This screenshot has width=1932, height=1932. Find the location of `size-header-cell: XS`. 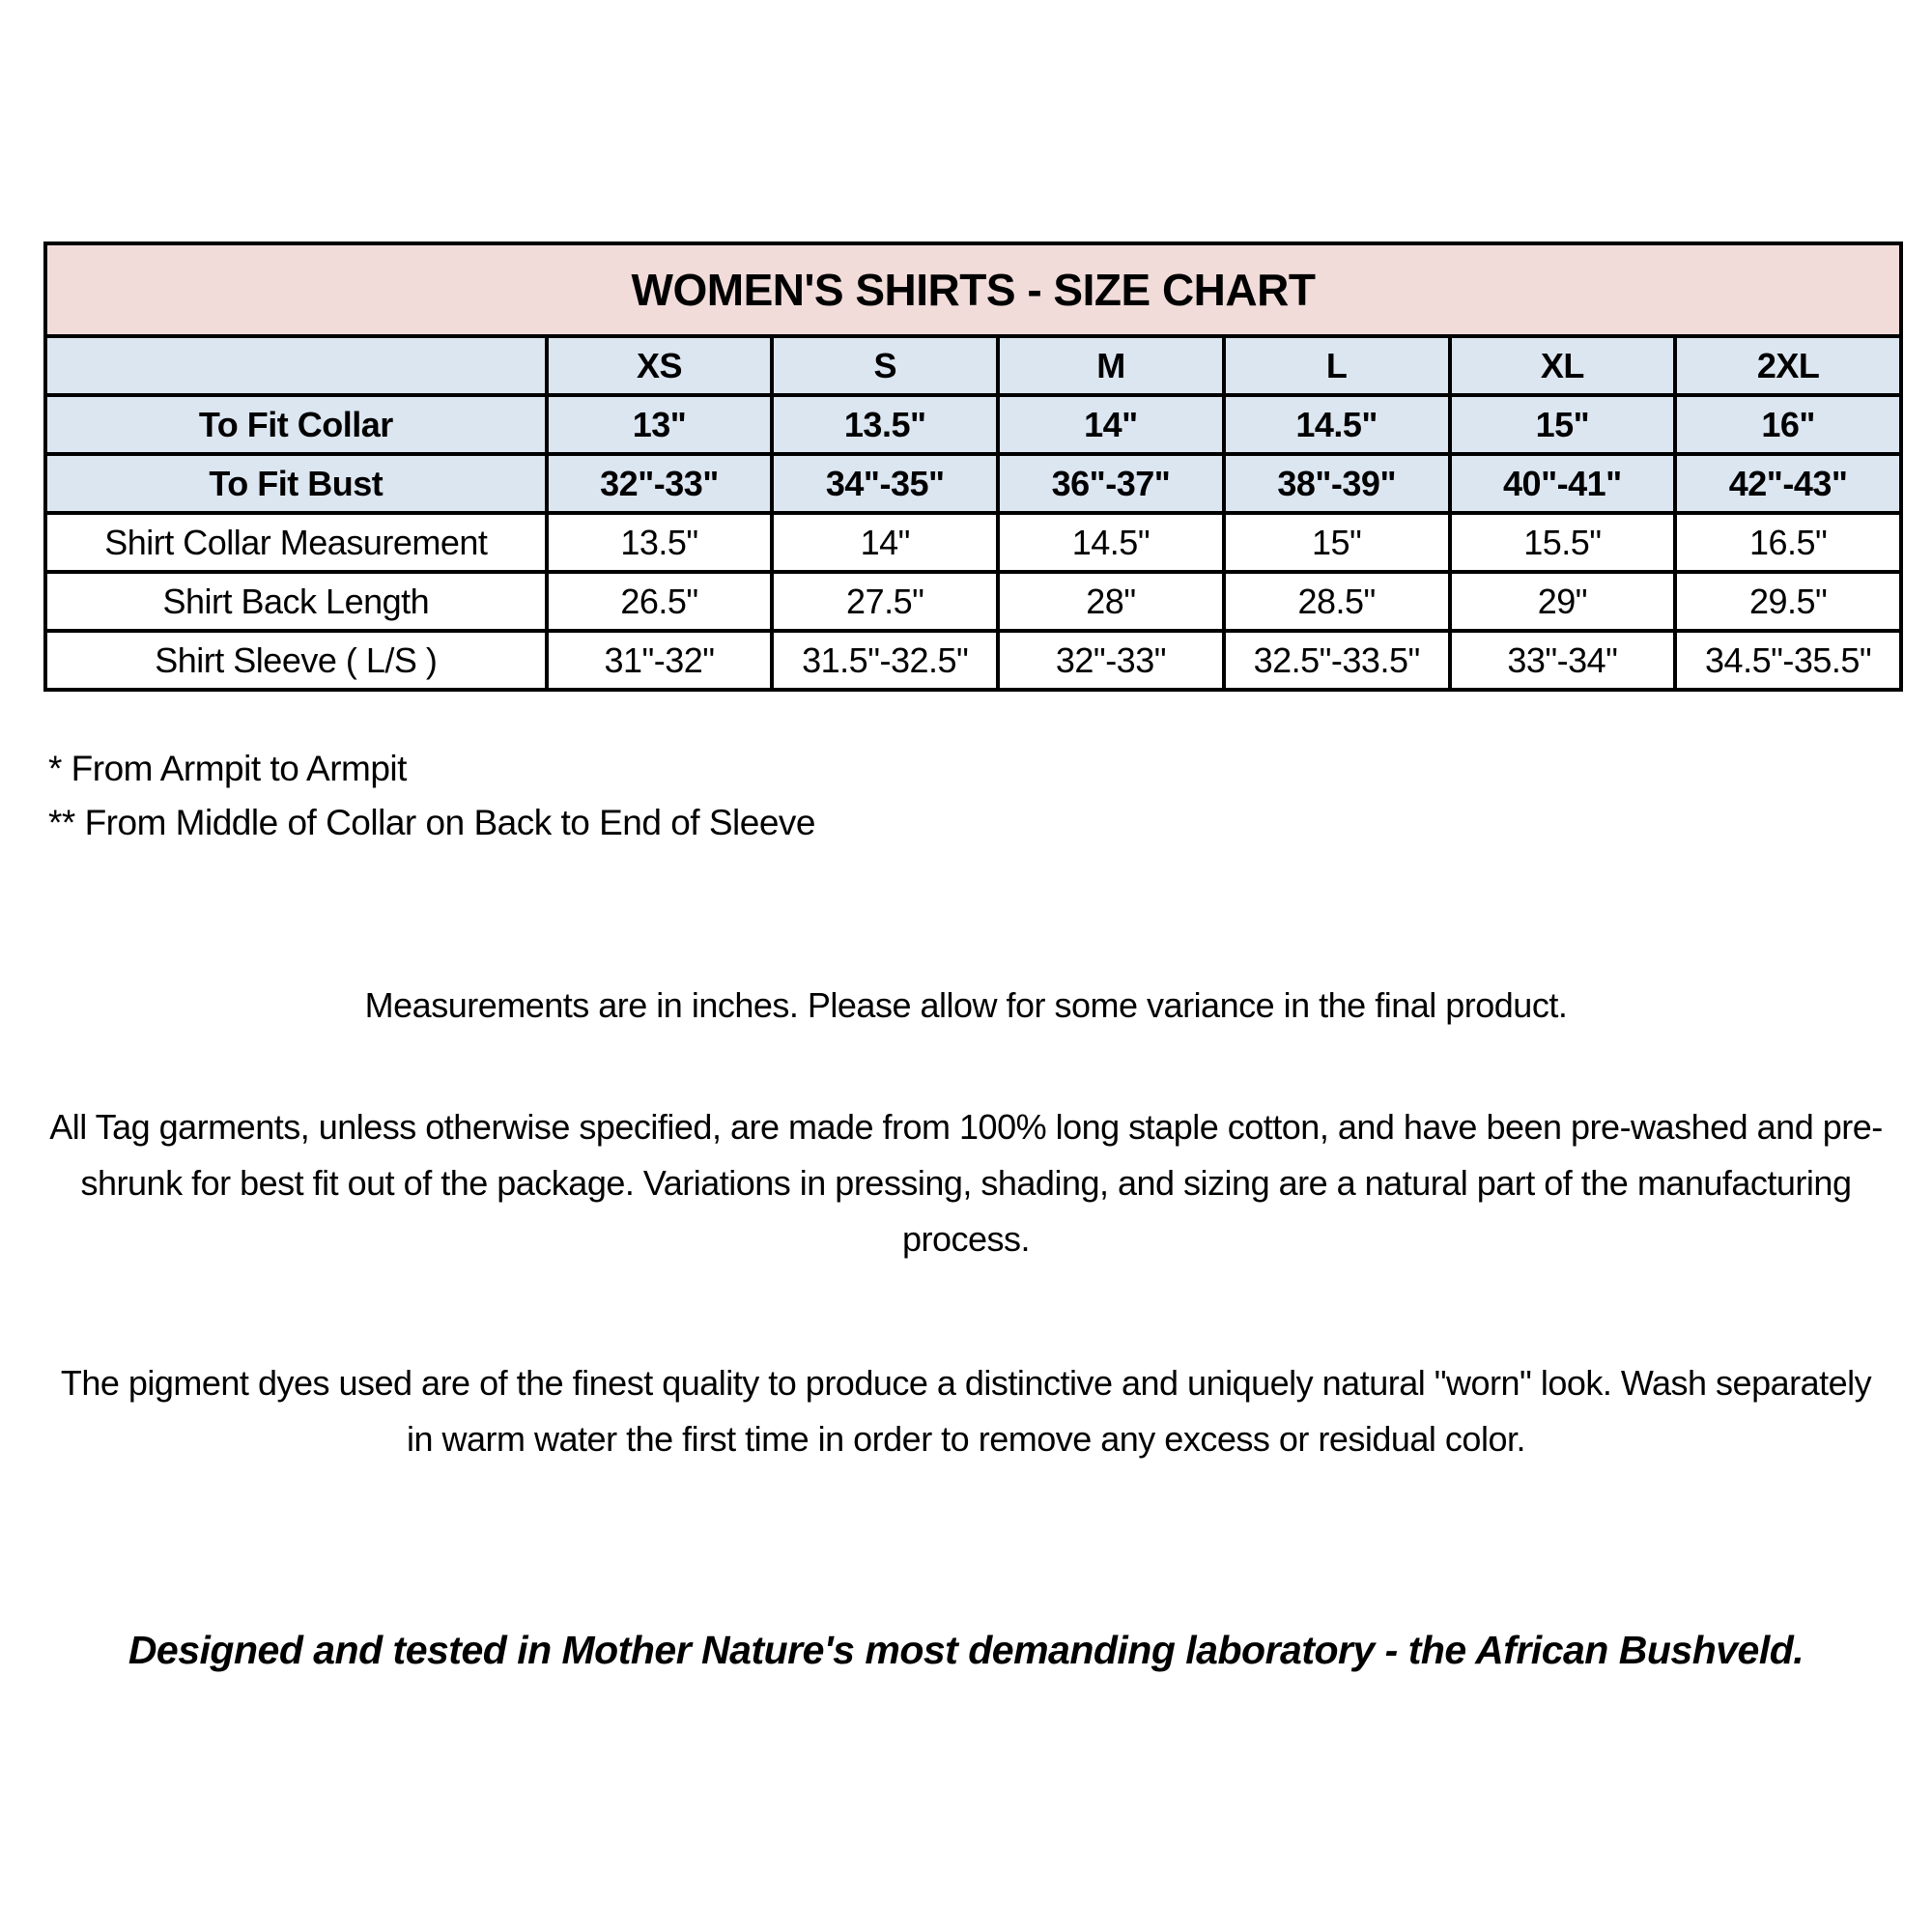

size-header-cell: XS is located at coordinates (659, 365).